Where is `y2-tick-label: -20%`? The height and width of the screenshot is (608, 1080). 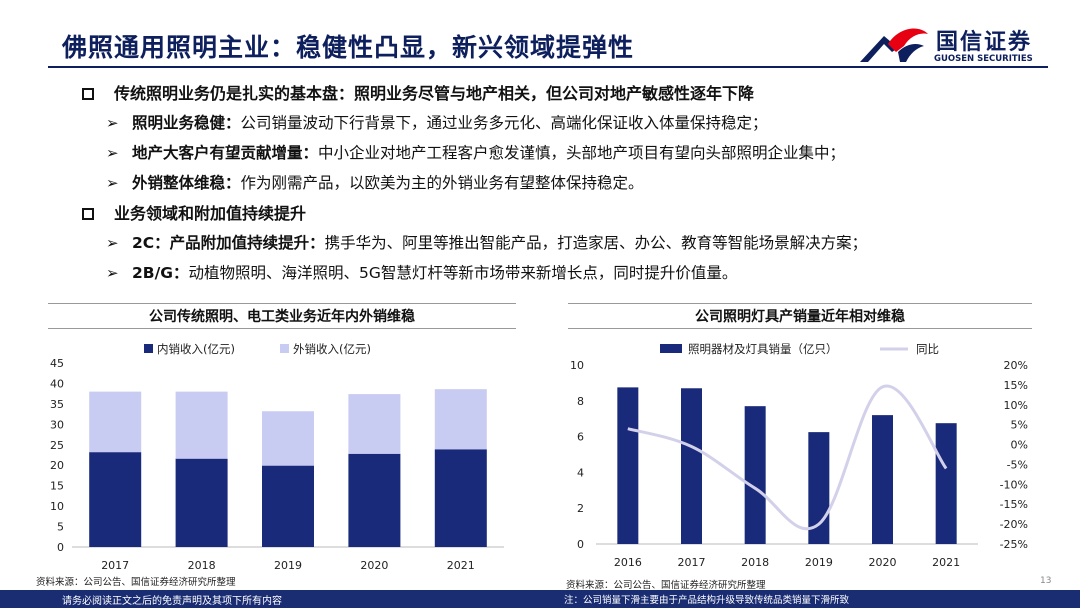
y2-tick-label: -20% is located at coordinates (1014, 524).